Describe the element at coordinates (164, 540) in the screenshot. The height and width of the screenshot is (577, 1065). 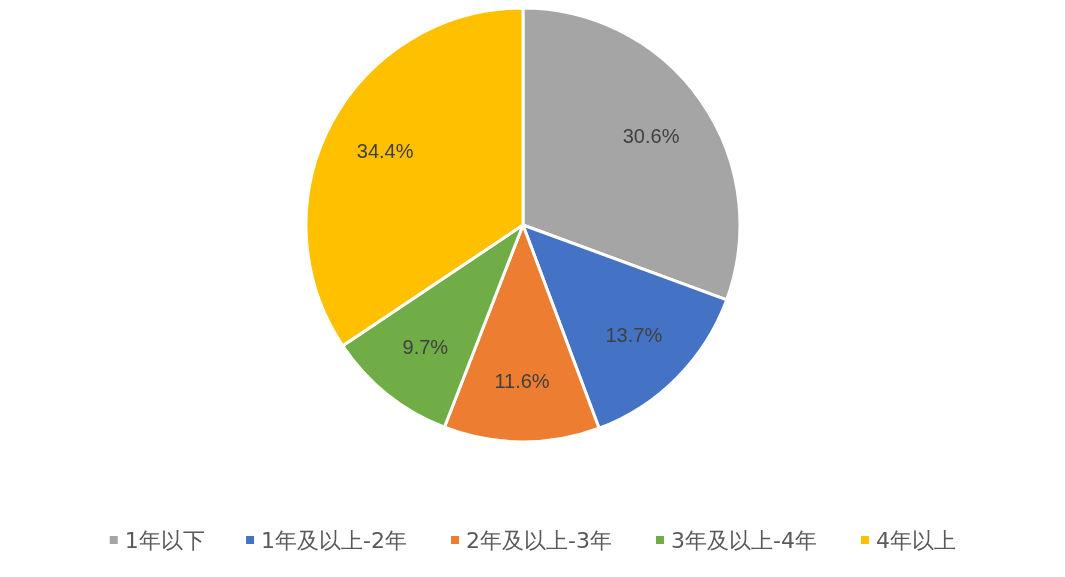
I see `legend-label: 1年以下` at that location.